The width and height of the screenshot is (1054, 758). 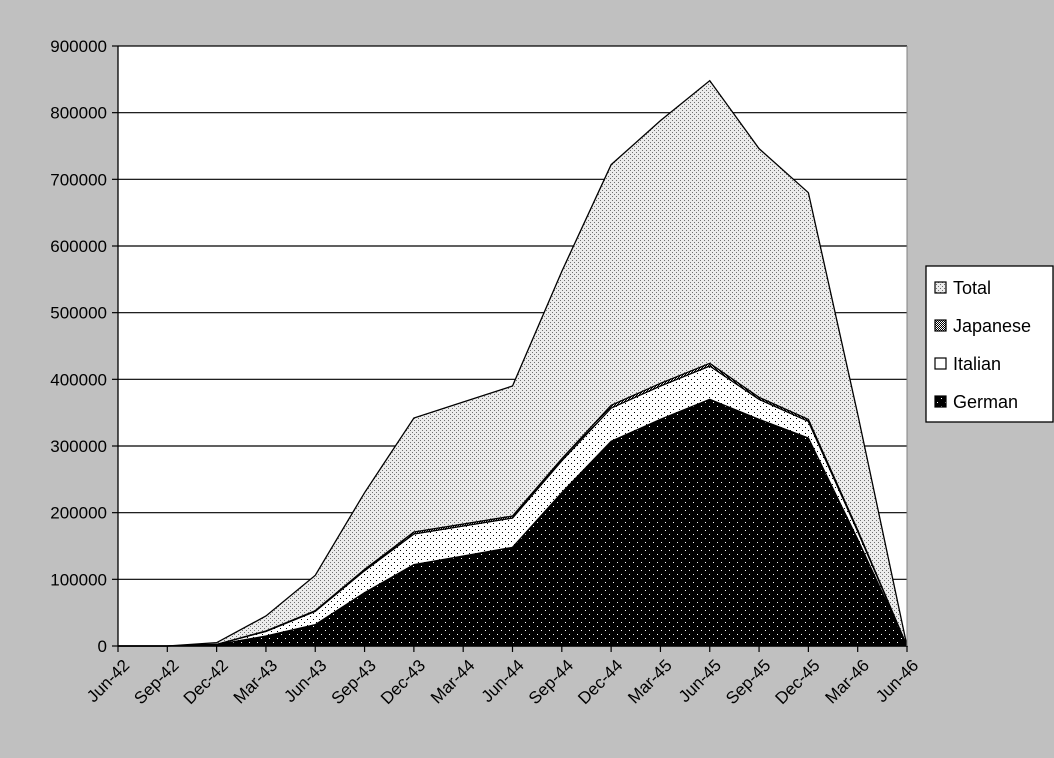 What do you see at coordinates (78, 113) in the screenshot?
I see `y-tick-label: 800000` at bounding box center [78, 113].